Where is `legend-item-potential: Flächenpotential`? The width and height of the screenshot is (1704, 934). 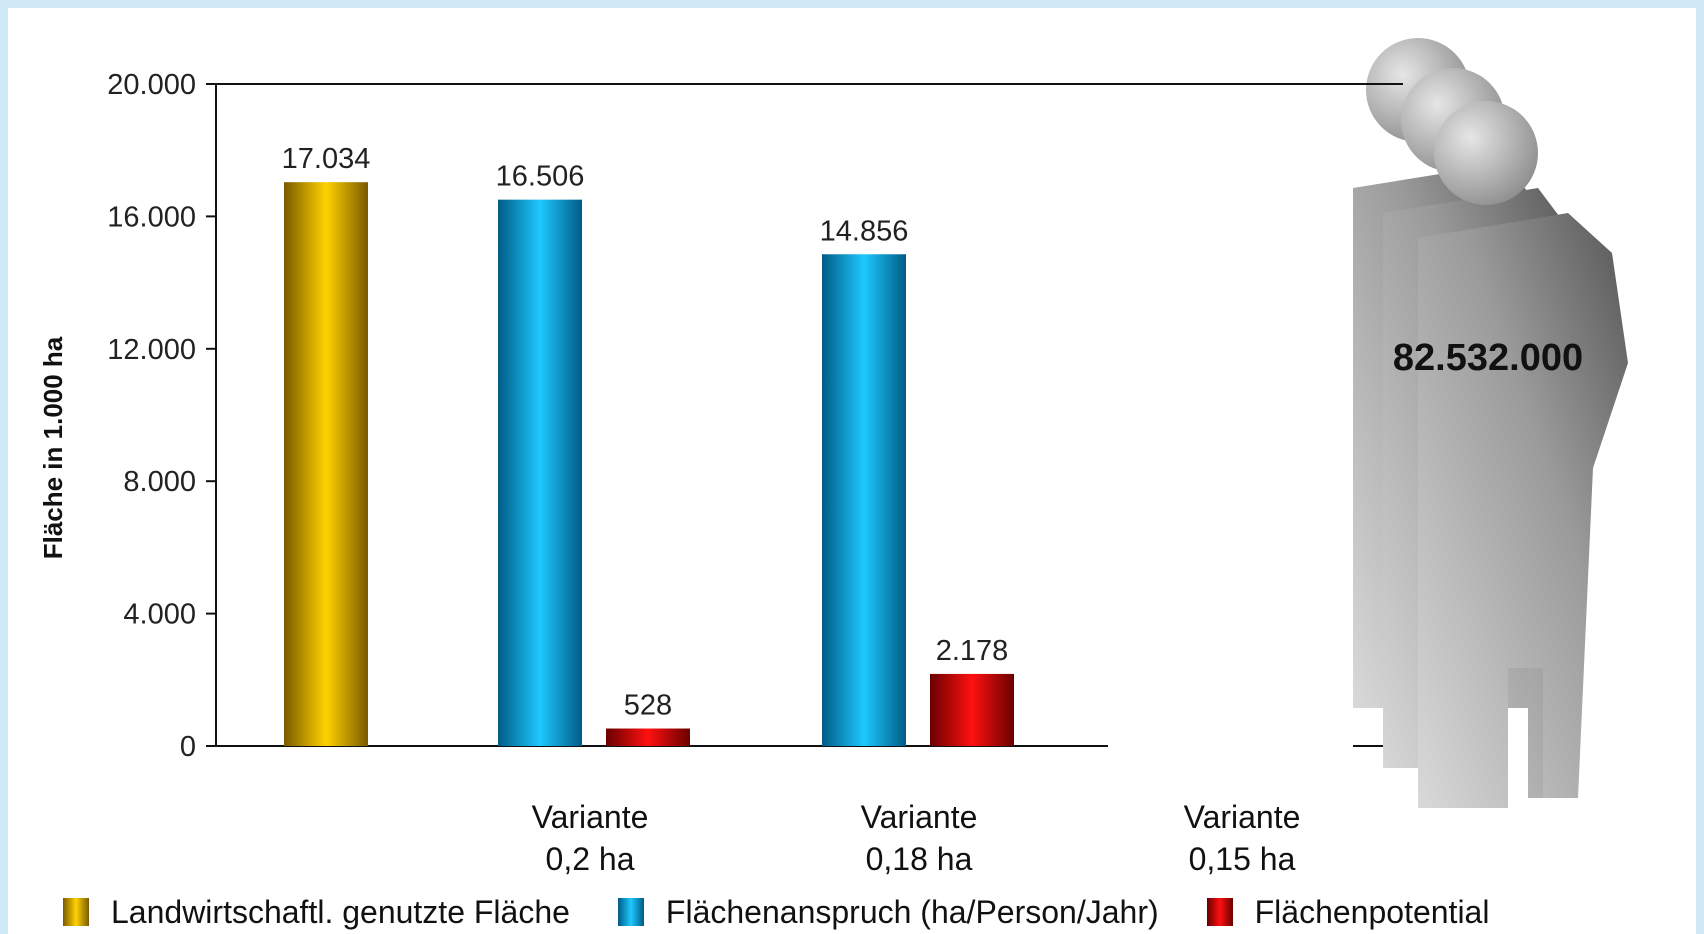 legend-item-potential: Flächenpotential is located at coordinates (1348, 912).